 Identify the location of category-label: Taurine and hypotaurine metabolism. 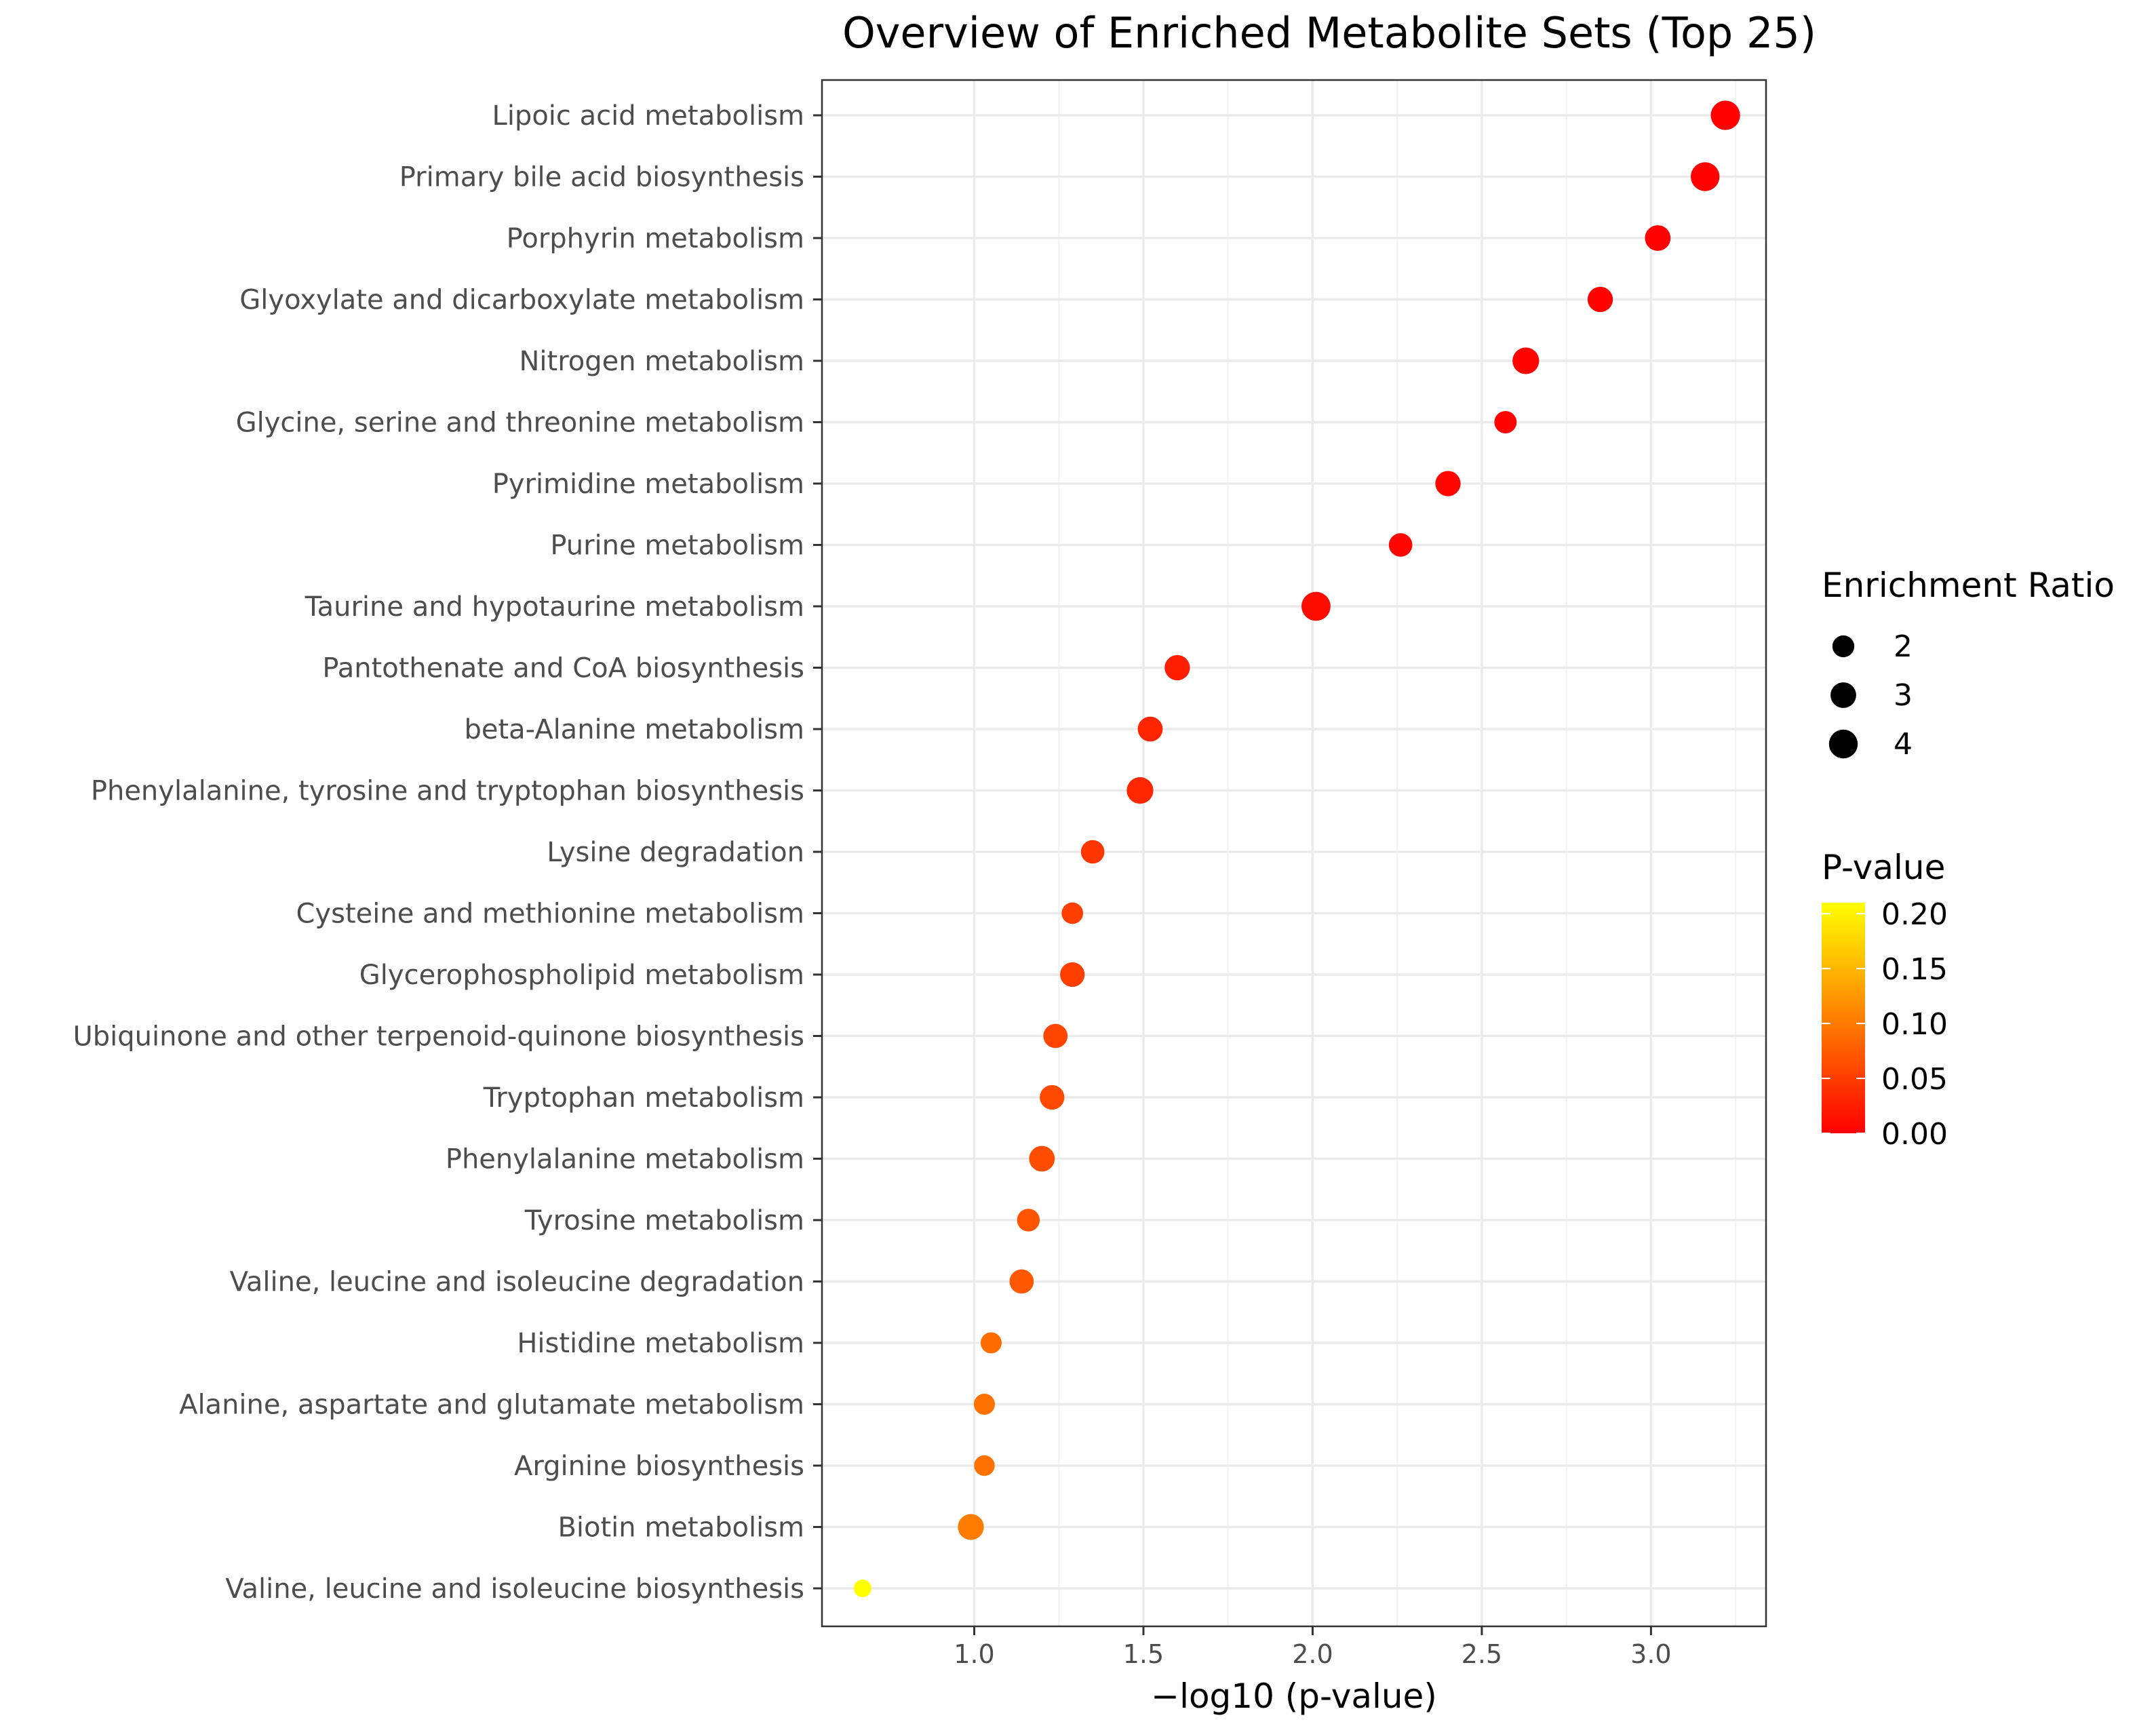
(554, 607).